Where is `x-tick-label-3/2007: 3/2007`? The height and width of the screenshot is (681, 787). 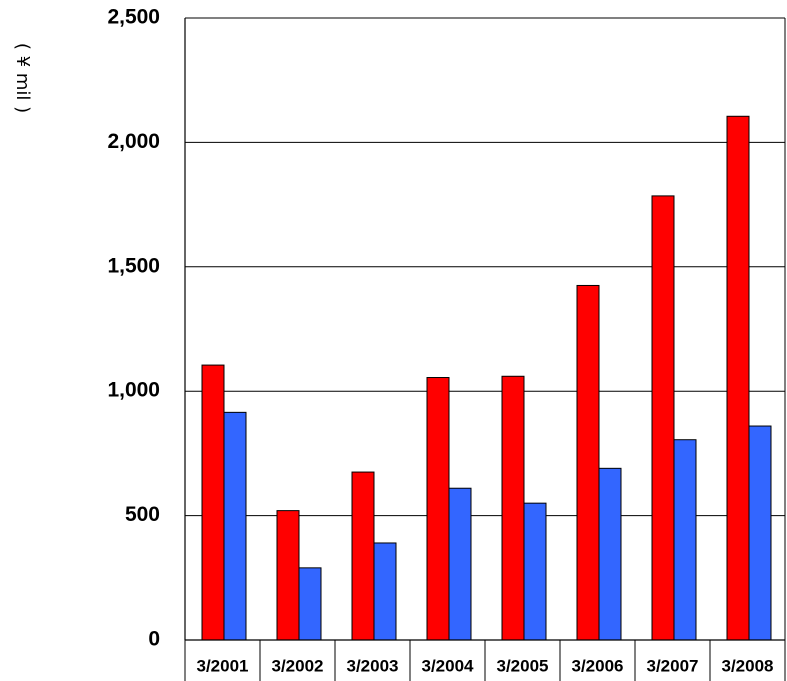 x-tick-label-3/2007: 3/2007 is located at coordinates (673, 665).